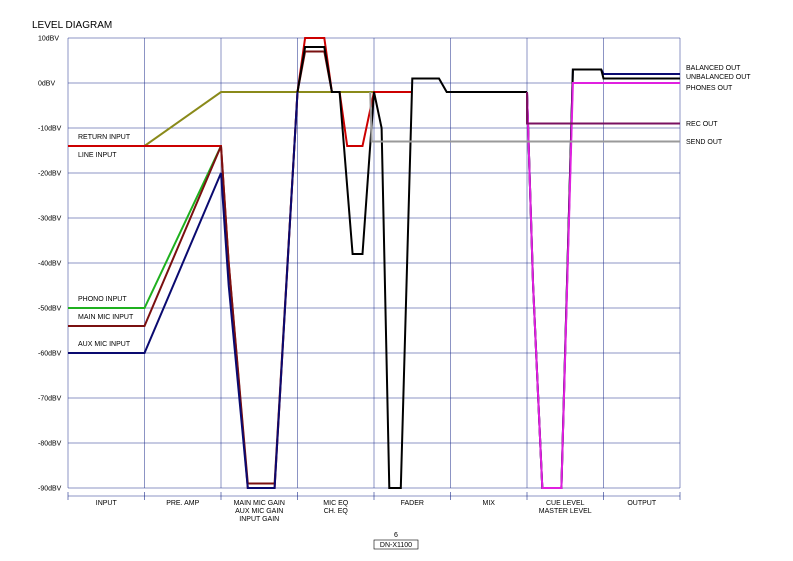 The image size is (793, 561). I want to click on input-label: MAIN MIC INPUT, so click(106, 317).